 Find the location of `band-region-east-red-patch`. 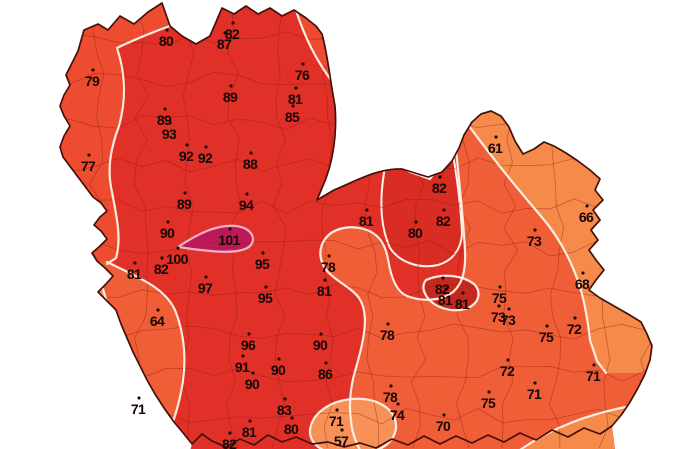

band-region-east-red-patch is located at coordinates (422, 206).